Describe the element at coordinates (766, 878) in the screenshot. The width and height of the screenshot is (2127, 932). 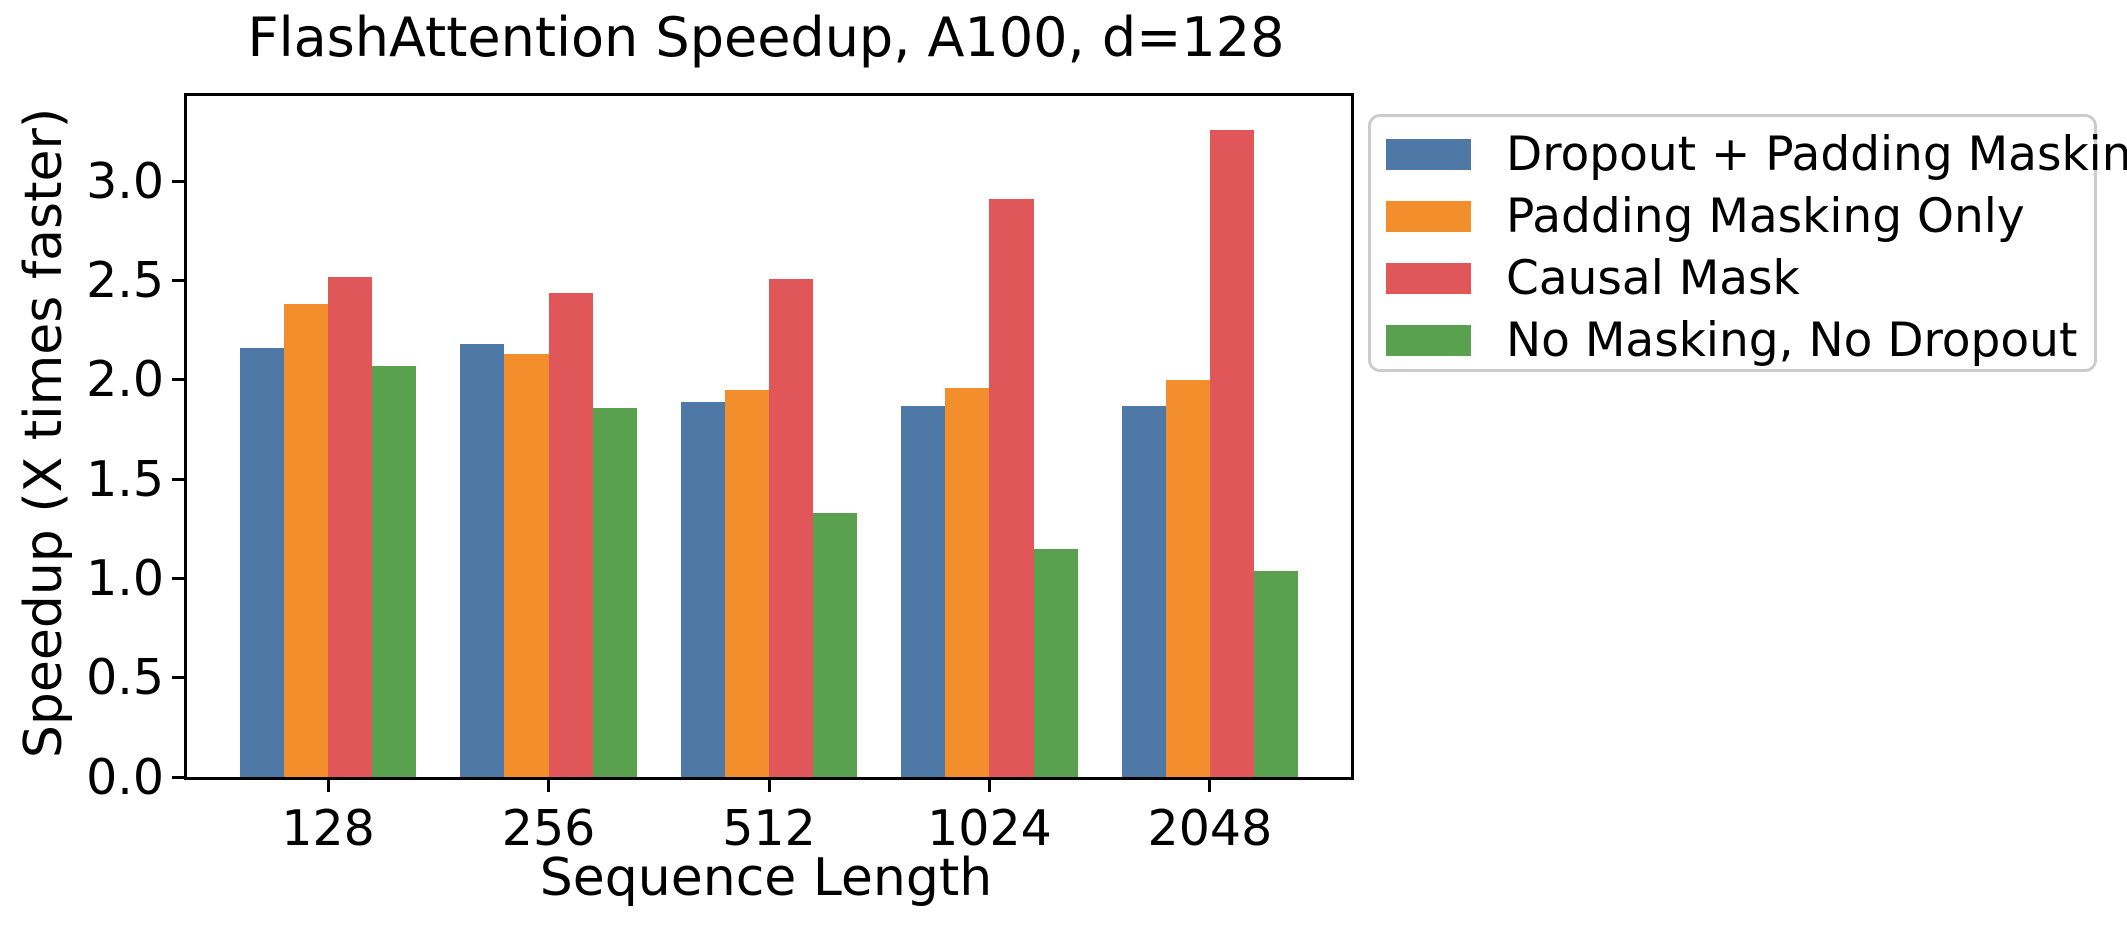
I see `x-axis-label: Sequence Length` at that location.